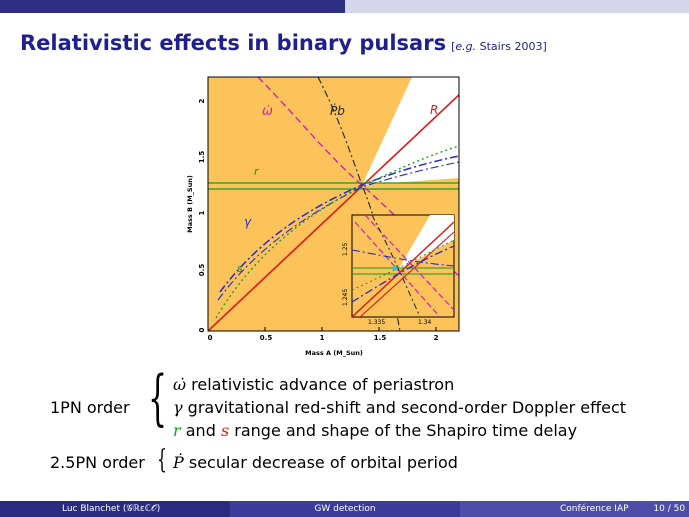 The image size is (689, 517). I want to click on pn1-item-1: ω̇ relativistic advance of periastron, so click(313, 384).